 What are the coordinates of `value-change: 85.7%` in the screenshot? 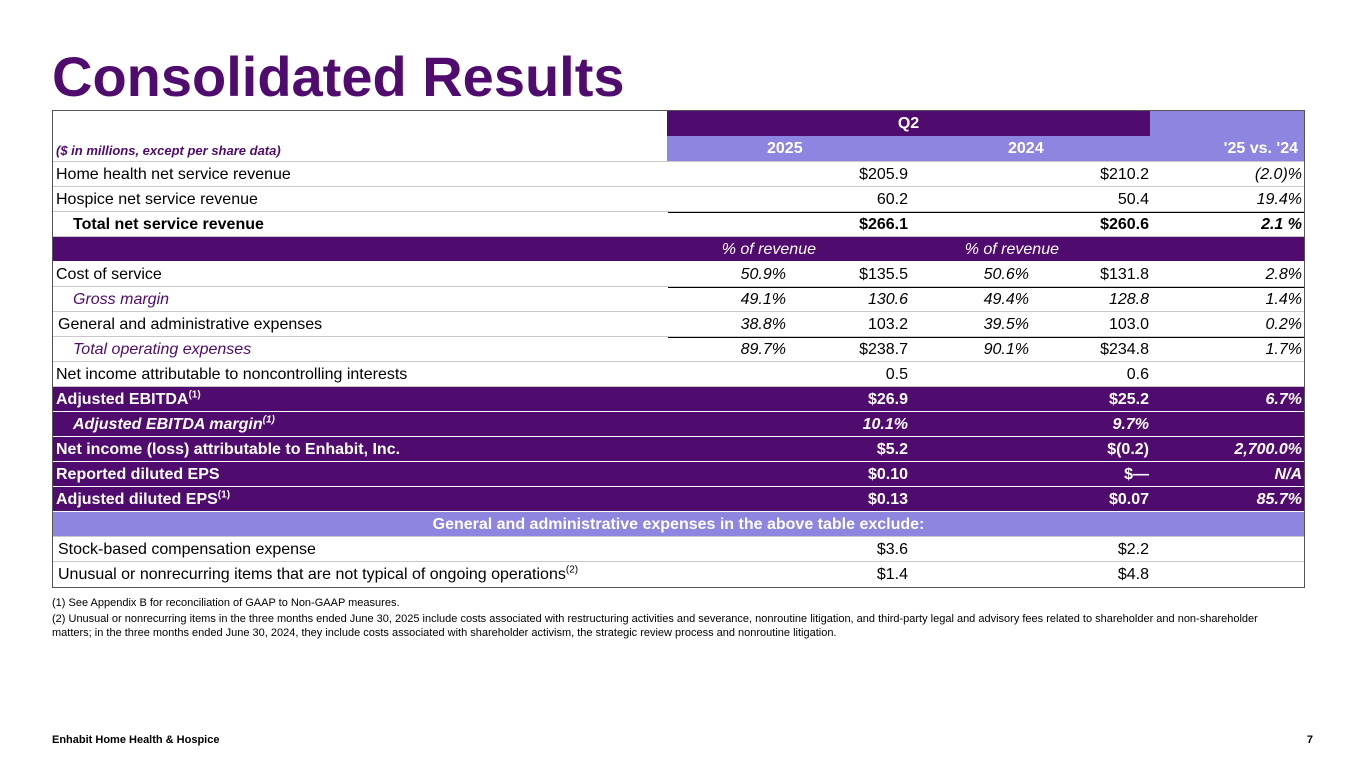 It's located at (1279, 499).